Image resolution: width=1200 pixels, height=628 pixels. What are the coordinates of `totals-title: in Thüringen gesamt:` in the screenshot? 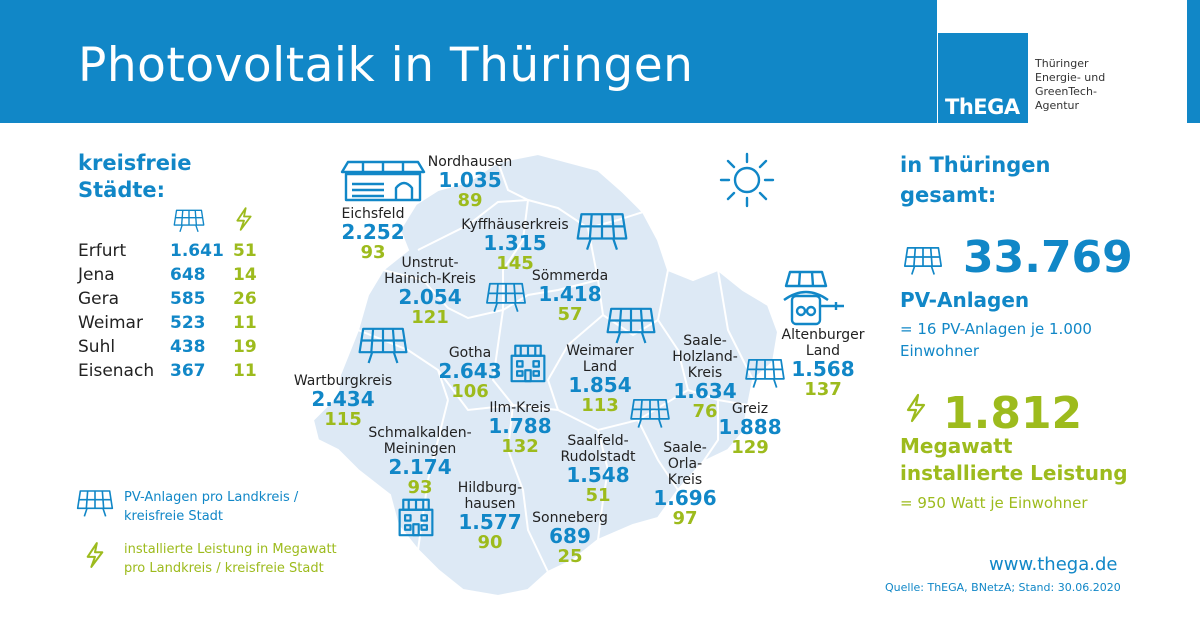 It's located at (975, 180).